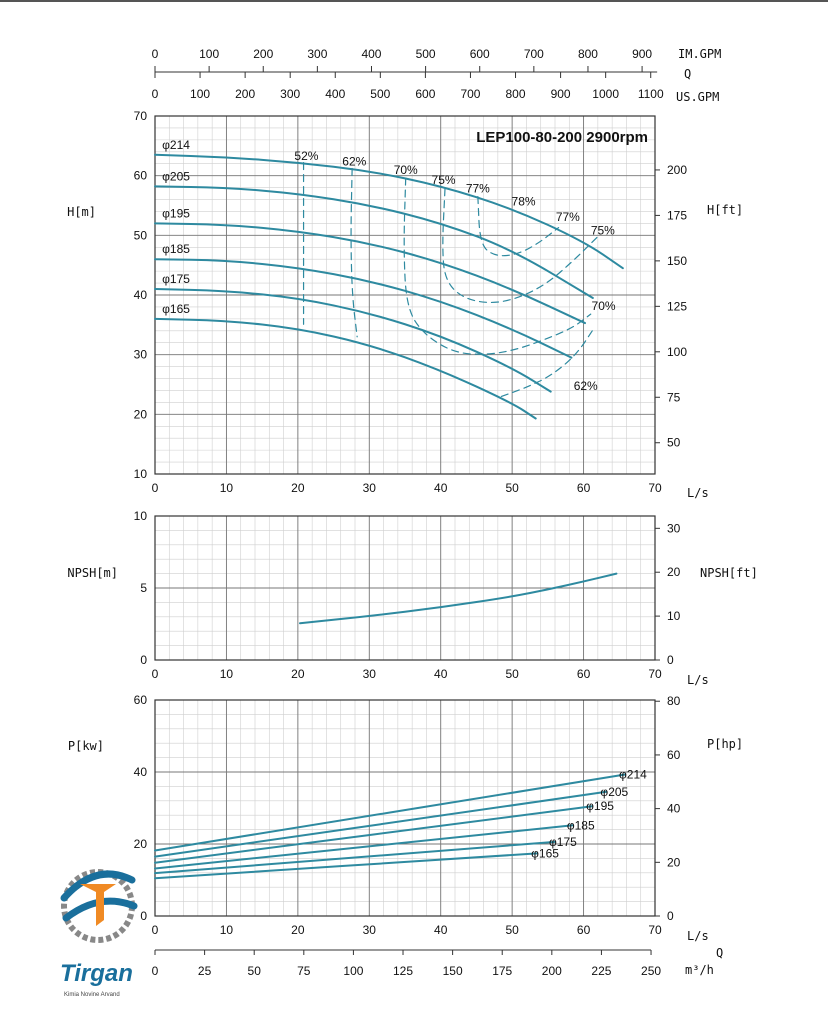  I want to click on npsh-y-tick-label: 0, so click(143, 660).